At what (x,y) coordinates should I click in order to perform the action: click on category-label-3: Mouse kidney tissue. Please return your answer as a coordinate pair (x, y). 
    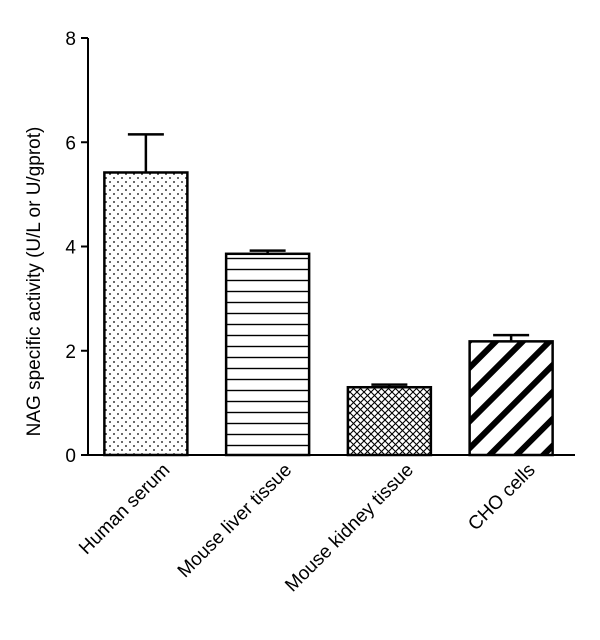
    Looking at the image, I should click on (349, 528).